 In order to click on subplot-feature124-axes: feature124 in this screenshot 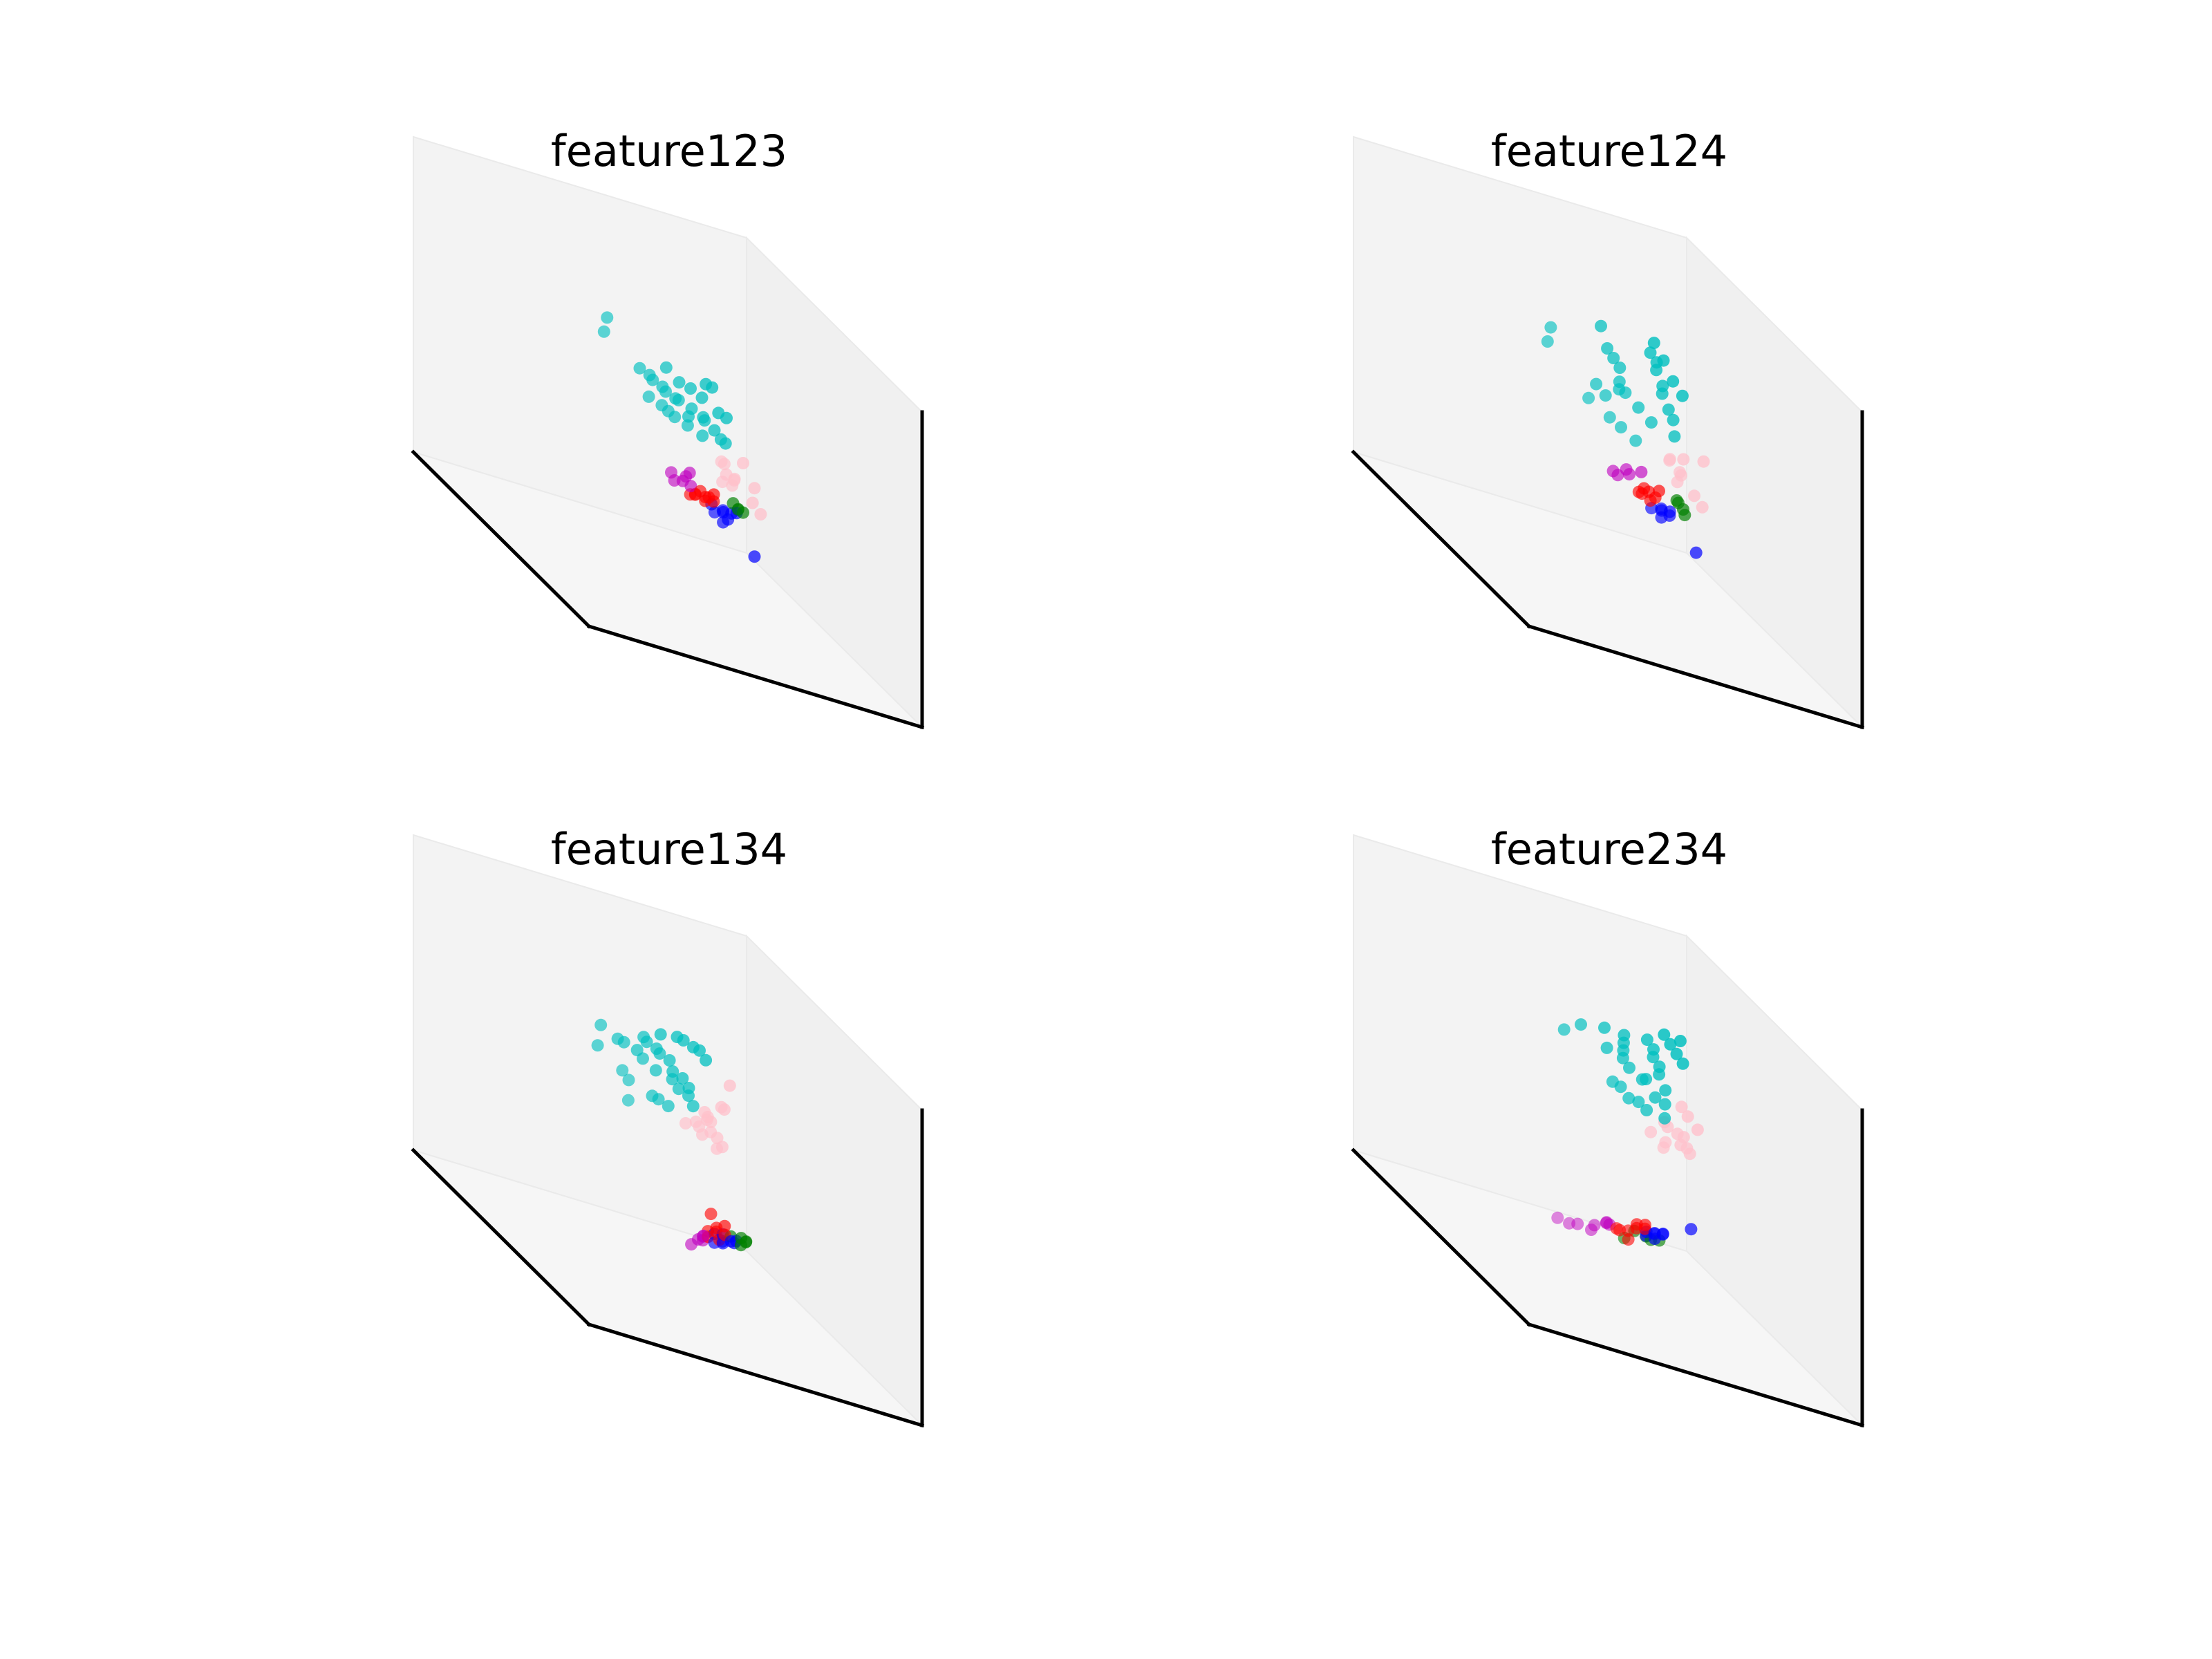, I will do `click(1608, 428)`.